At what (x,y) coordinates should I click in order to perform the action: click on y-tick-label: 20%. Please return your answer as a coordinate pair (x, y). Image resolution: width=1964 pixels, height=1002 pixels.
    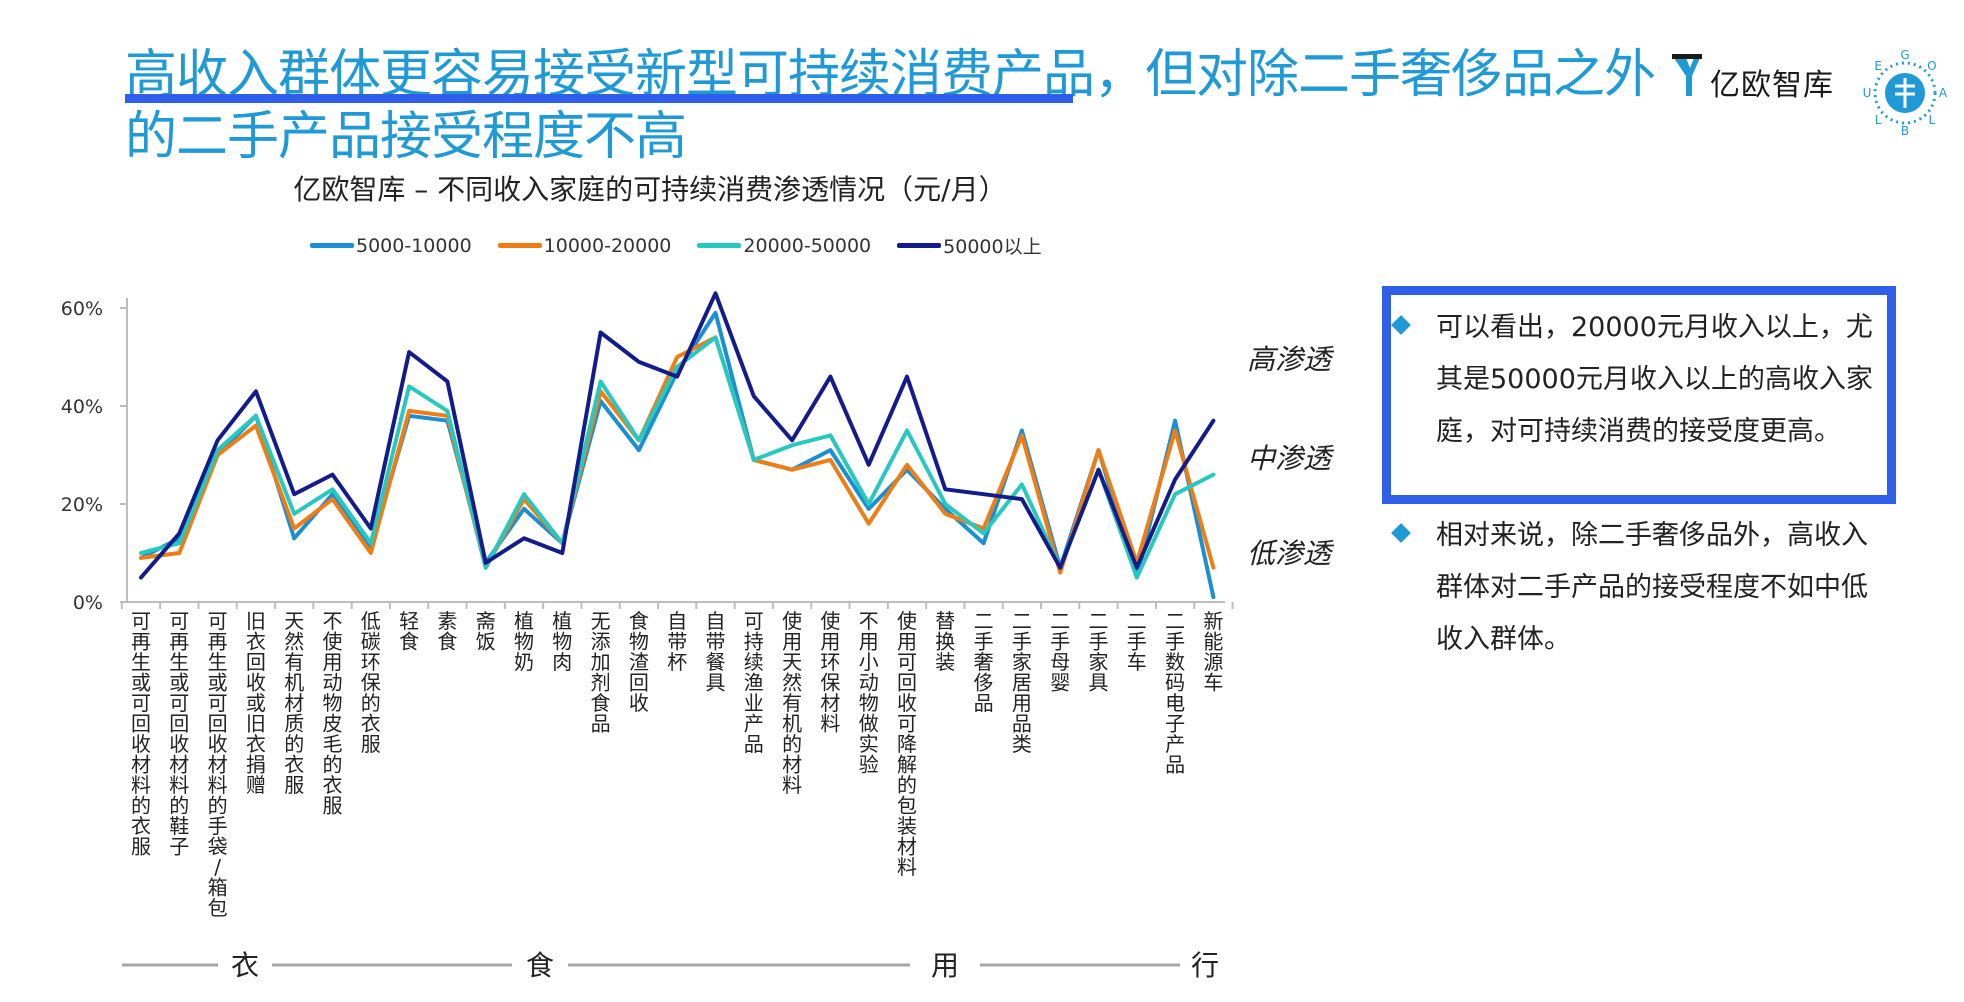
    Looking at the image, I should click on (82, 505).